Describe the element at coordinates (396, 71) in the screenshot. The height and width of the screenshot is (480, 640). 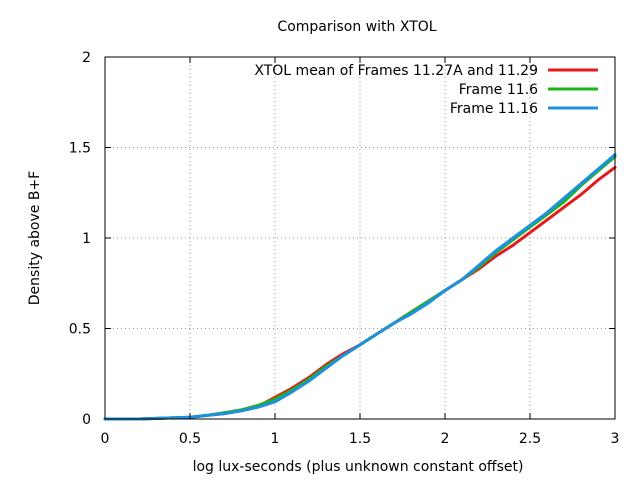
I see `legend-label: XTOL mean of Frames 11.27A and 11.29` at that location.